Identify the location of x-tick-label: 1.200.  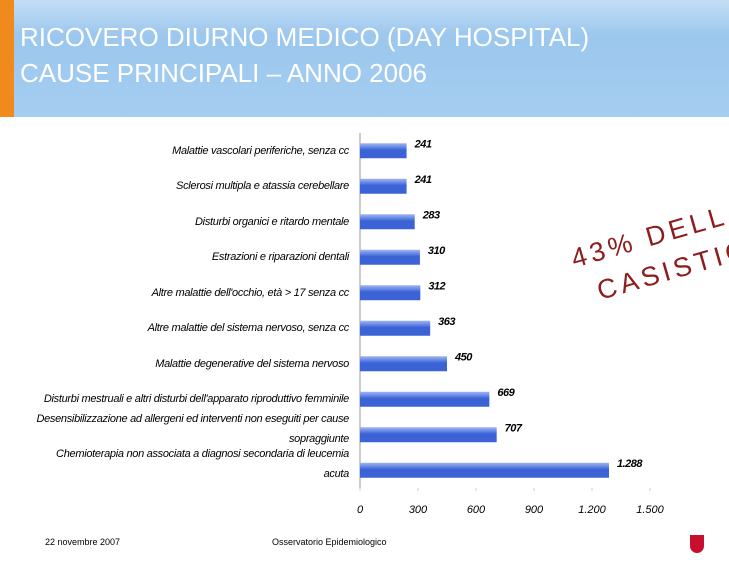
(592, 510).